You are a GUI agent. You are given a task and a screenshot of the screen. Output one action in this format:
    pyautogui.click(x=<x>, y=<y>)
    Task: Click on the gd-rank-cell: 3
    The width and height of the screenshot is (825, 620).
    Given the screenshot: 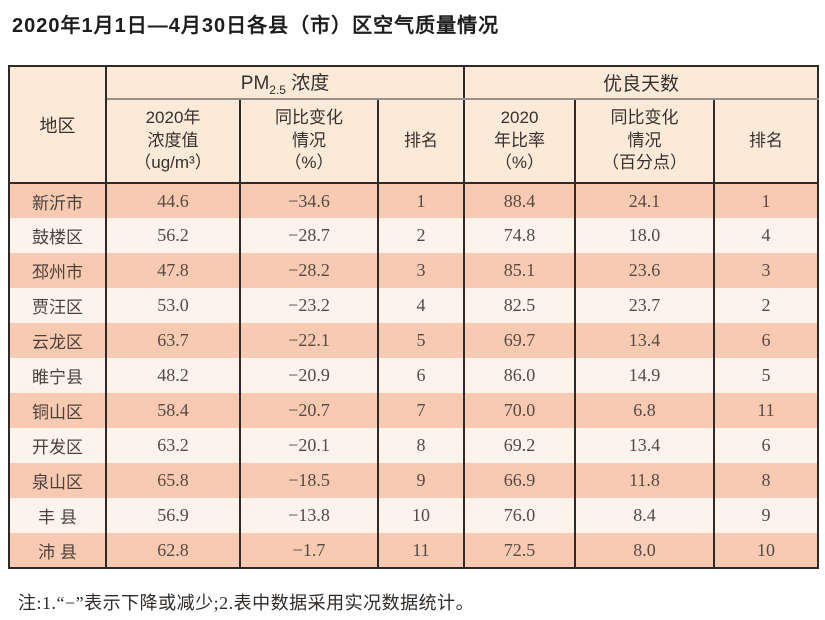 What is the action you would take?
    pyautogui.click(x=766, y=270)
    